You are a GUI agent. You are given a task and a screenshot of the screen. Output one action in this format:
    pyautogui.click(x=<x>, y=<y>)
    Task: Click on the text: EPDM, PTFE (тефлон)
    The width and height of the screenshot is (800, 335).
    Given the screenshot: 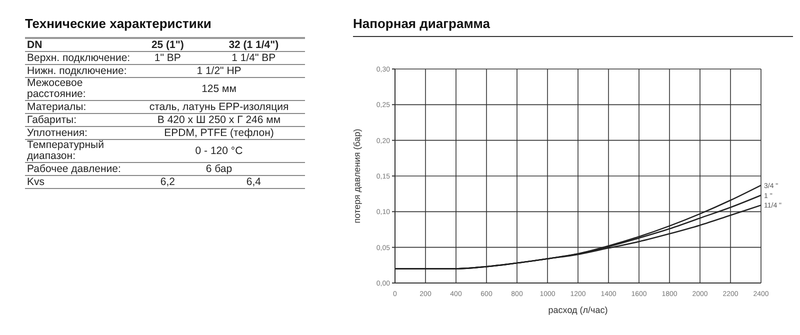 What is the action you would take?
    pyautogui.click(x=219, y=132)
    